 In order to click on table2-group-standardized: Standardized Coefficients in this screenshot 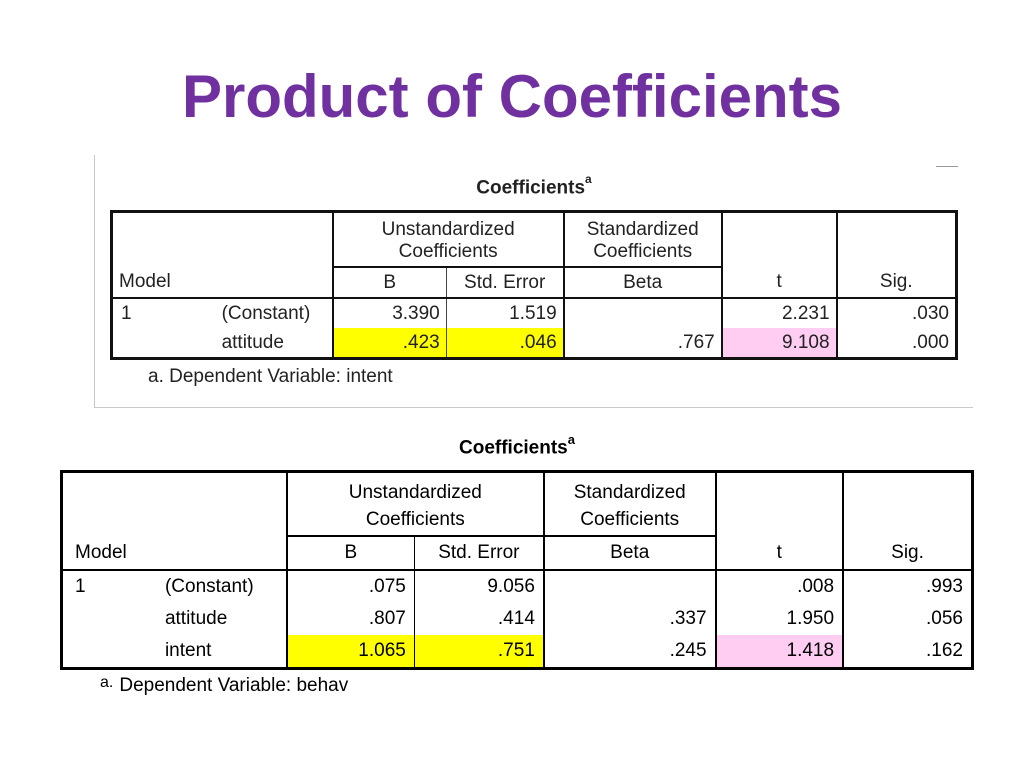, I will do `click(630, 504)`.